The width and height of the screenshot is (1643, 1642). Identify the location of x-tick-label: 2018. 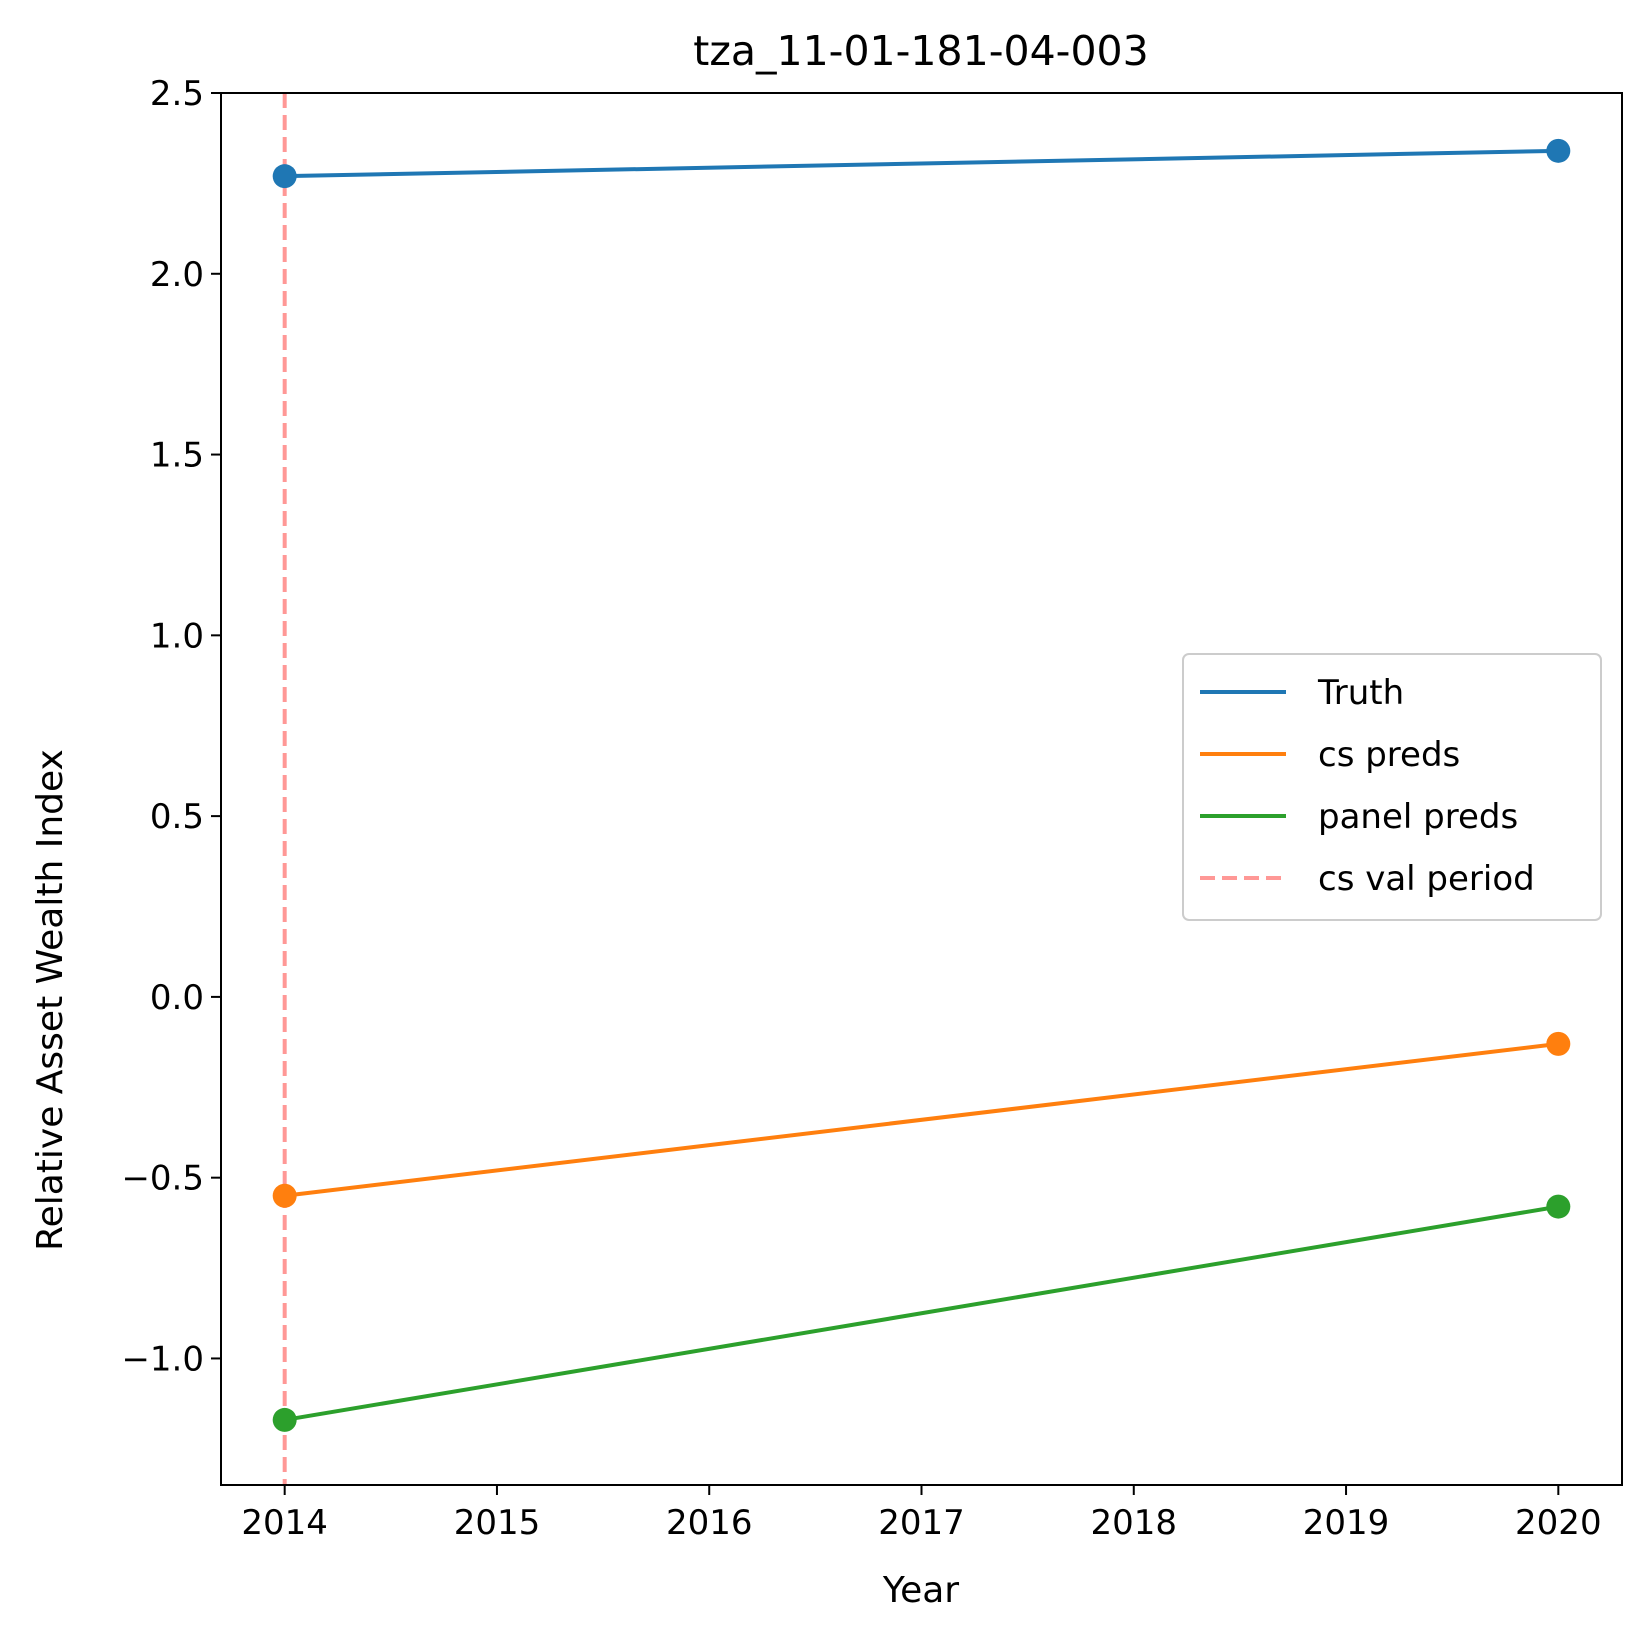
(1134, 1523).